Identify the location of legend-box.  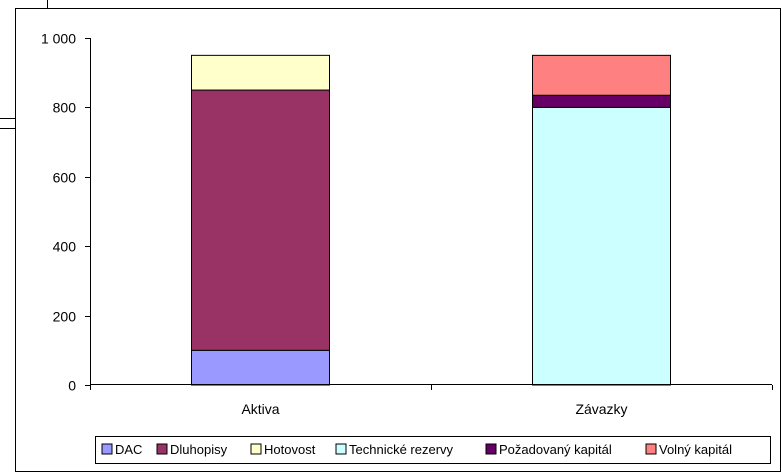
(433, 450).